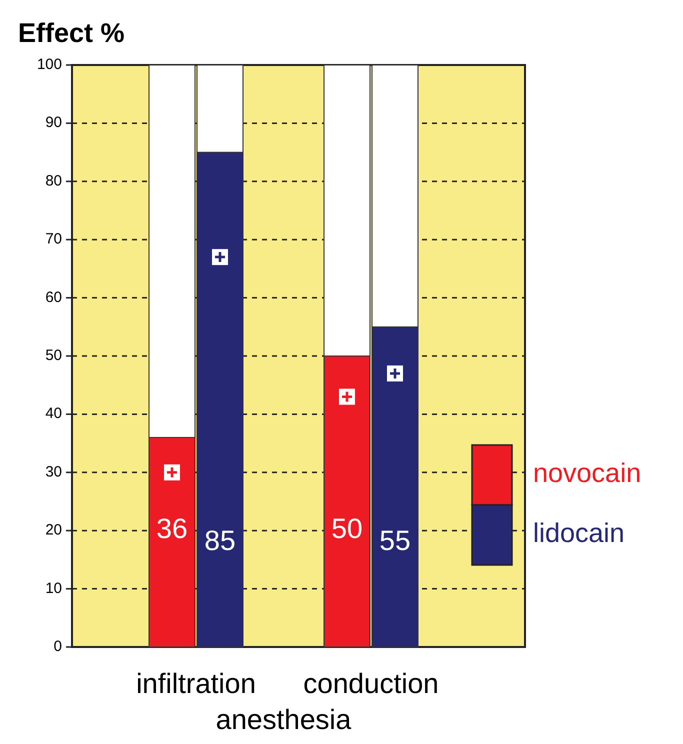 The width and height of the screenshot is (683, 744). Describe the element at coordinates (587, 473) in the screenshot. I see `legend-label: novocain` at that location.